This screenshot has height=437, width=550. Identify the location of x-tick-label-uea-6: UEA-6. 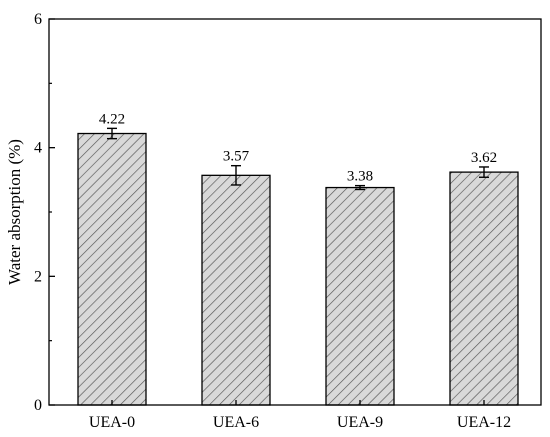
(236, 422).